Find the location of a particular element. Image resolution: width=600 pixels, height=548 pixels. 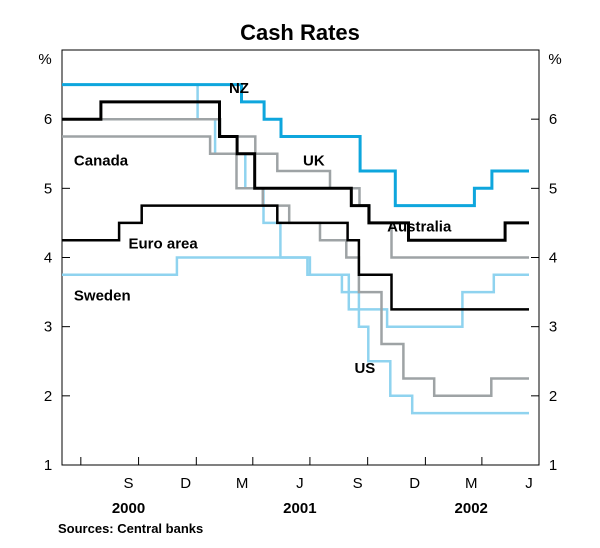

y-unit-right: % is located at coordinates (554, 59).